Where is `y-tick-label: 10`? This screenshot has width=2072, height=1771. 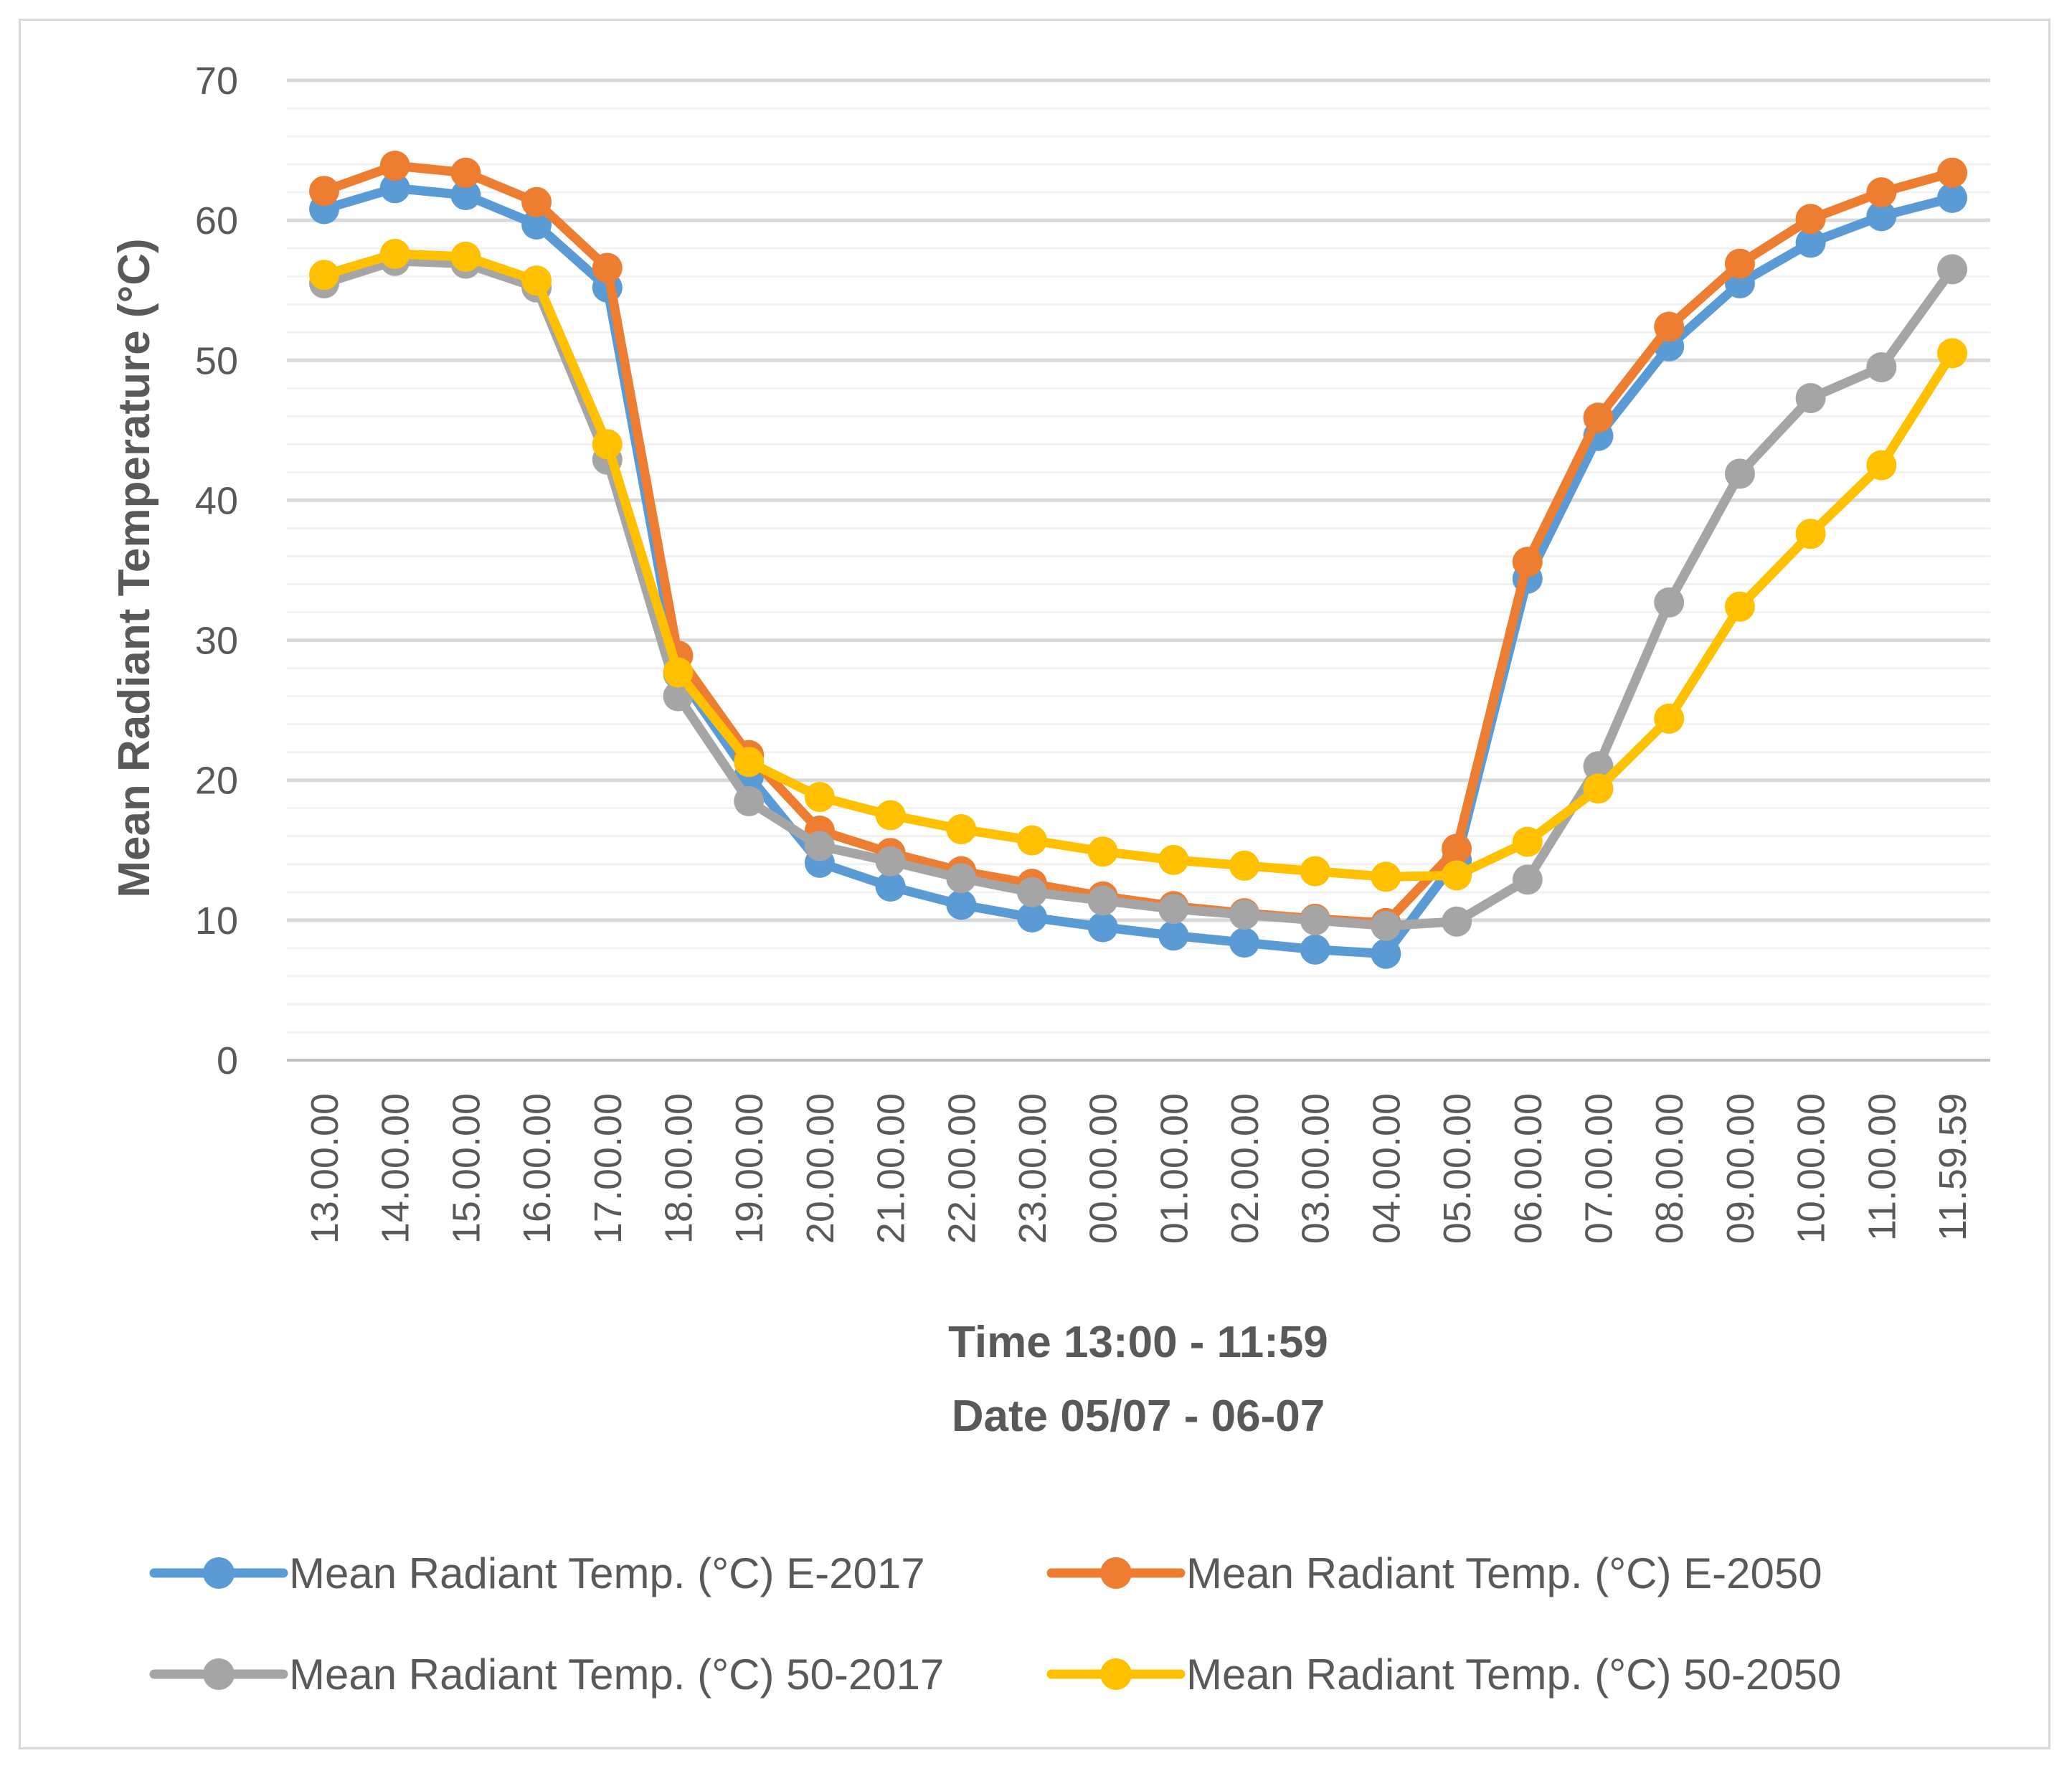 y-tick-label: 10 is located at coordinates (216, 921).